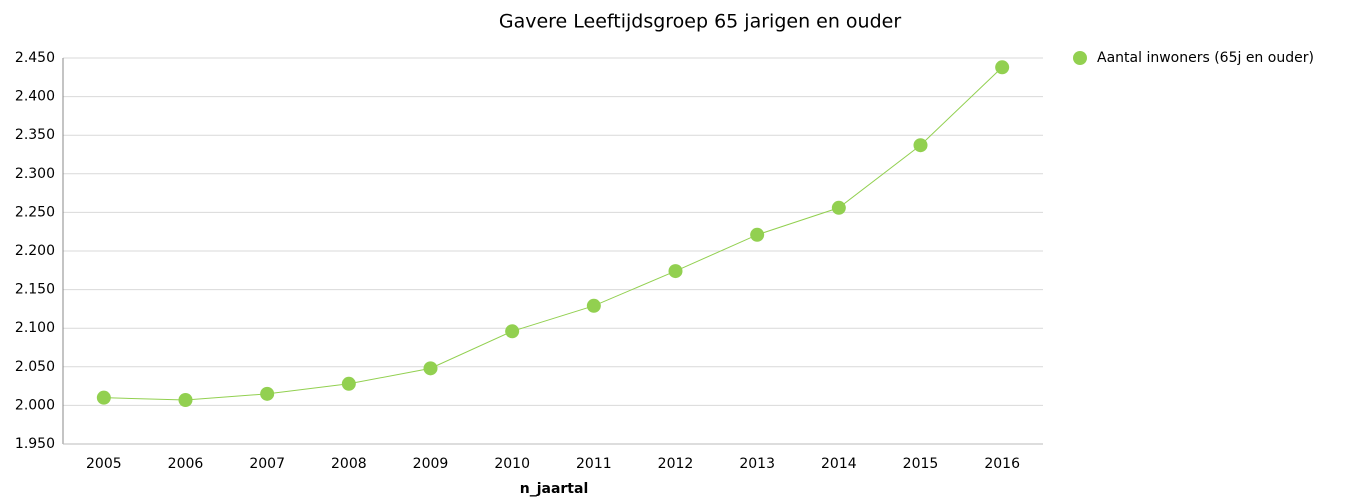 This screenshot has height=498, width=1352. Describe the element at coordinates (1002, 464) in the screenshot. I see `x-tick-label: 2016` at that location.